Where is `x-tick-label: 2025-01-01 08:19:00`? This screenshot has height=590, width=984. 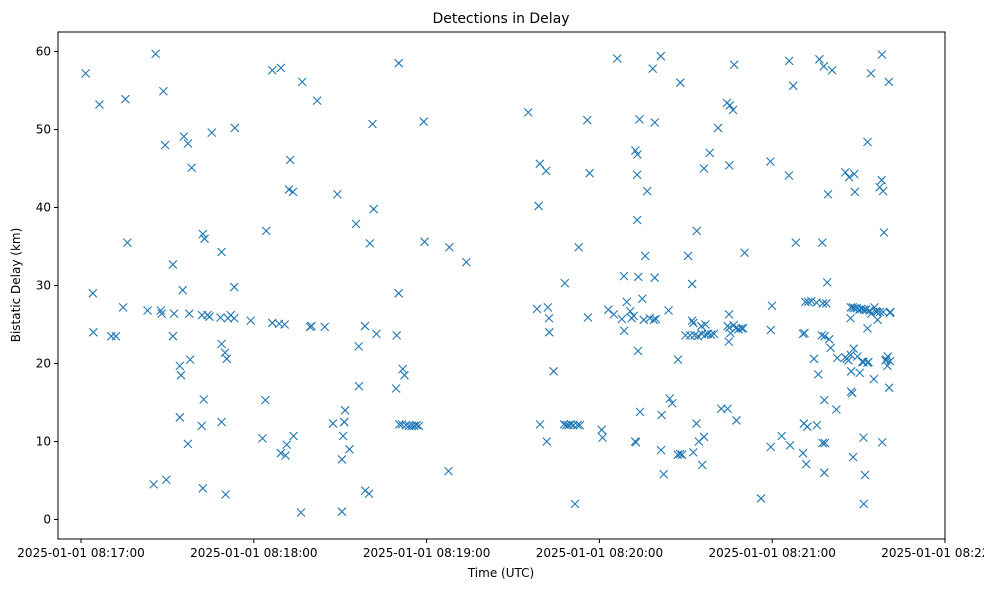 x-tick-label: 2025-01-01 08:19:00 is located at coordinates (426, 553).